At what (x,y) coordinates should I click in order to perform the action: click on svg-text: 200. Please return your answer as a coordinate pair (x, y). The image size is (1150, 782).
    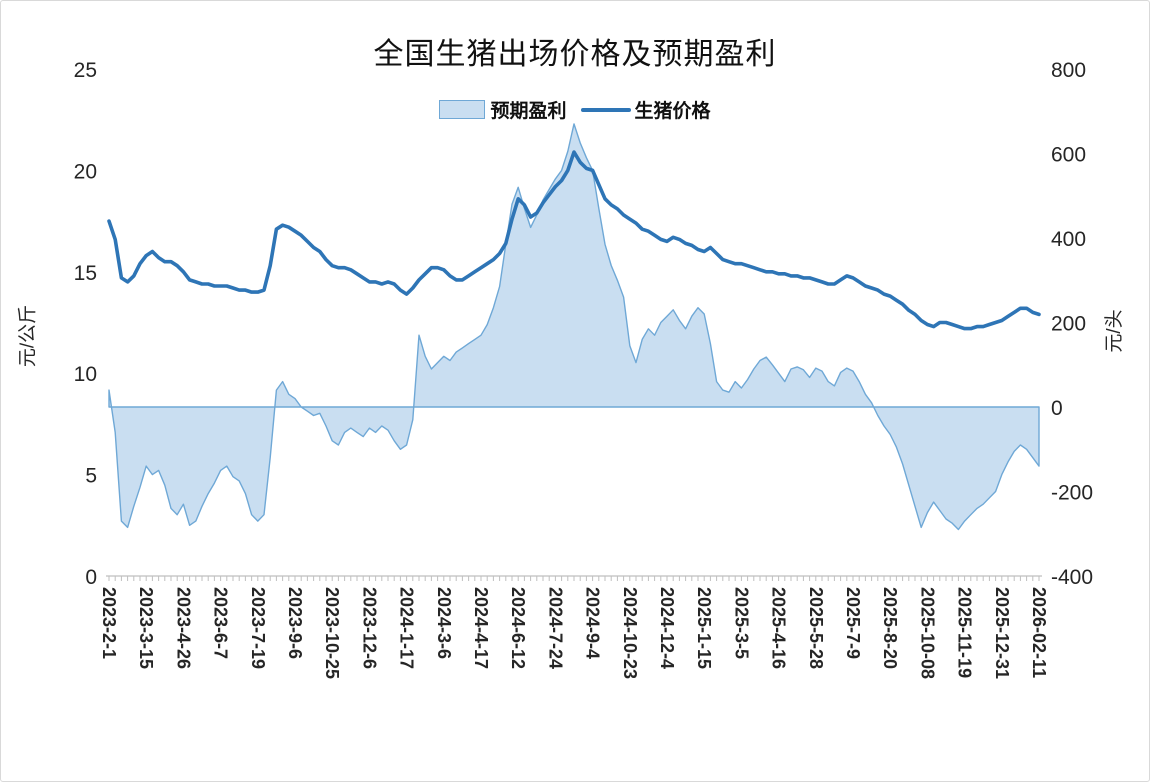
    Looking at the image, I should click on (1068, 324).